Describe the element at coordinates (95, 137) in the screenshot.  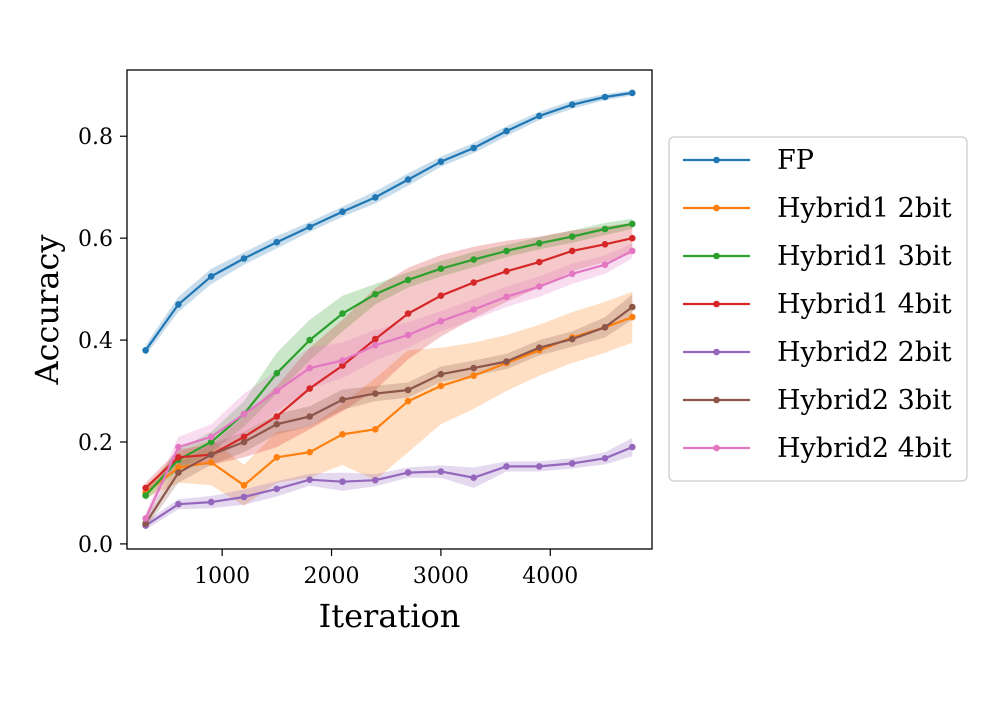
I see `y-tick-label-0.8: 0.8` at that location.